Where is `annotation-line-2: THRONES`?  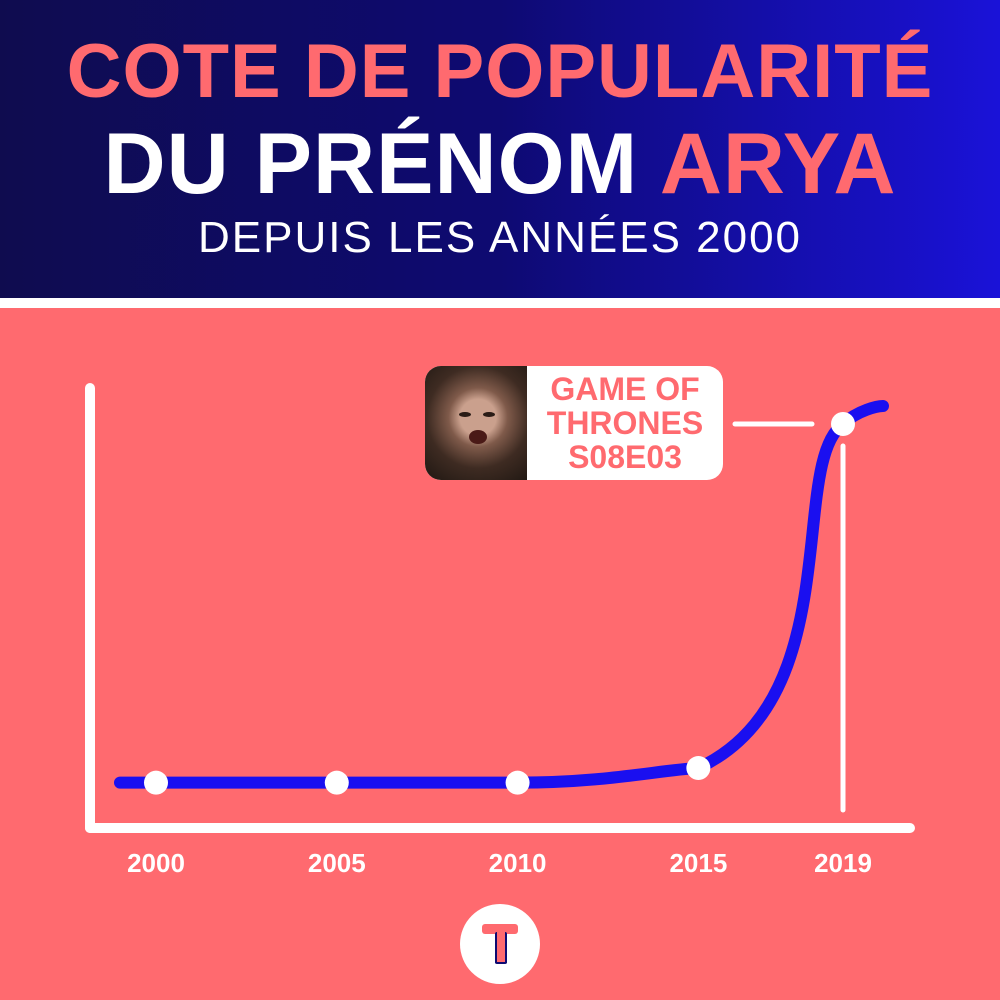
annotation-line-2: THRONES is located at coordinates (625, 423).